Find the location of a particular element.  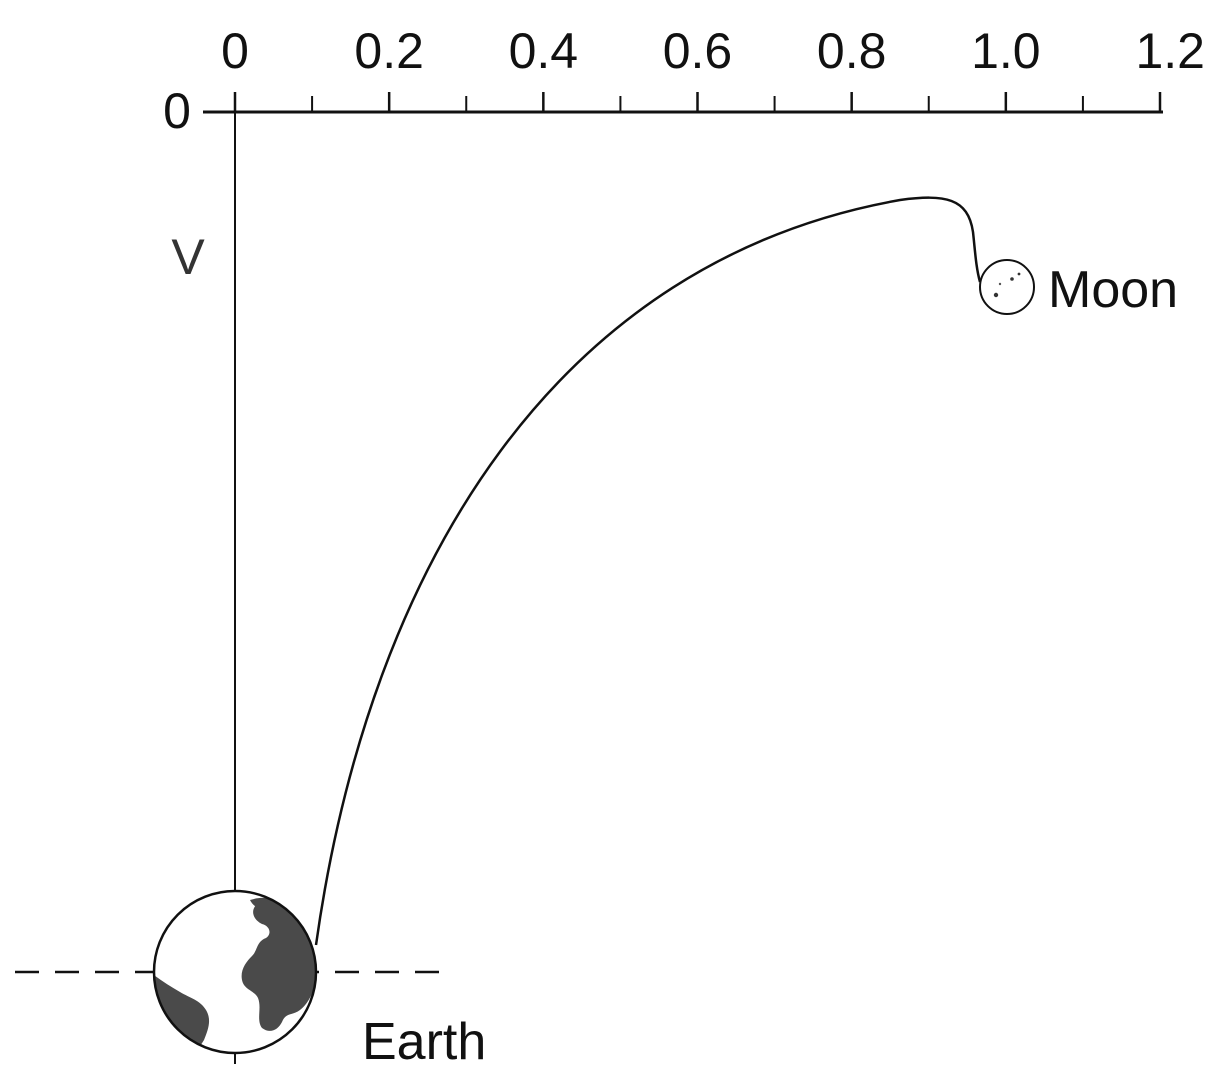

earth-globe-icon is located at coordinates (235, 972).